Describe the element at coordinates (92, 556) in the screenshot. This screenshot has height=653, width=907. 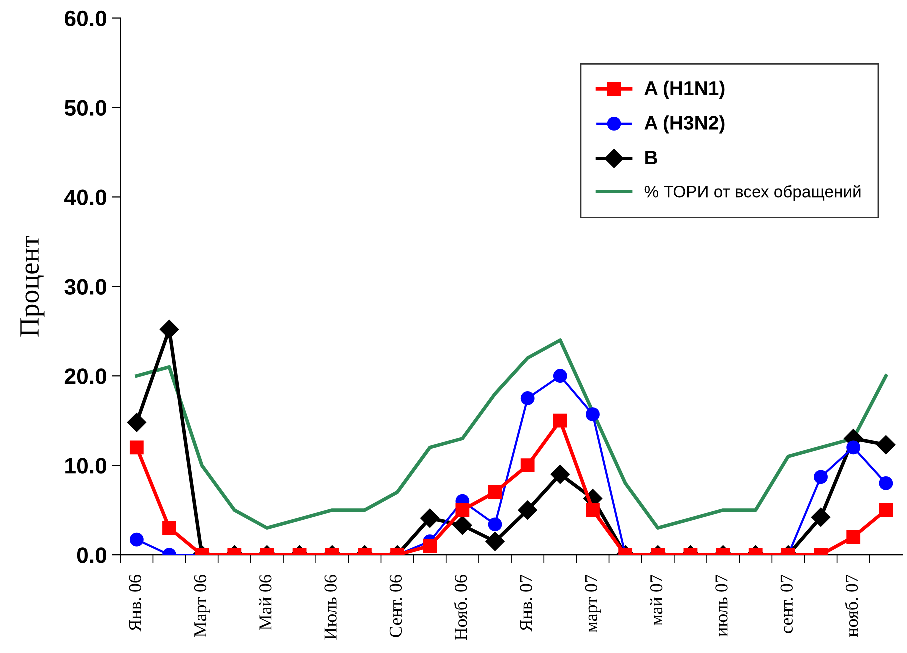
I see `y-tick-label: 0.0` at that location.